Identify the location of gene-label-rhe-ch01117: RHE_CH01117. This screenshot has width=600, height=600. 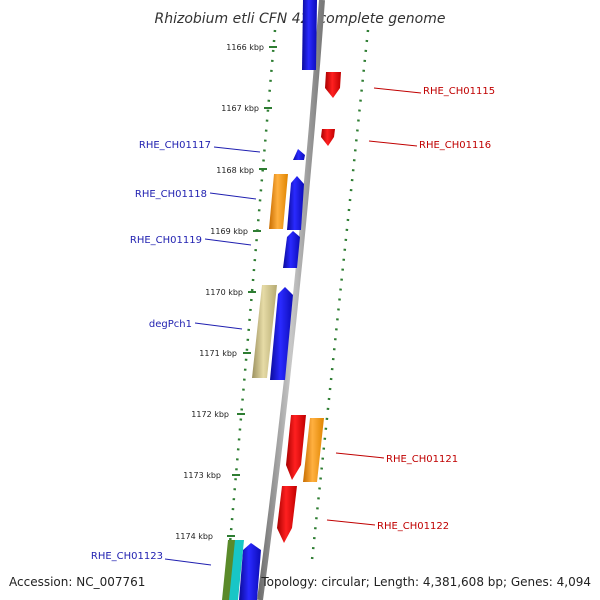
(175, 145).